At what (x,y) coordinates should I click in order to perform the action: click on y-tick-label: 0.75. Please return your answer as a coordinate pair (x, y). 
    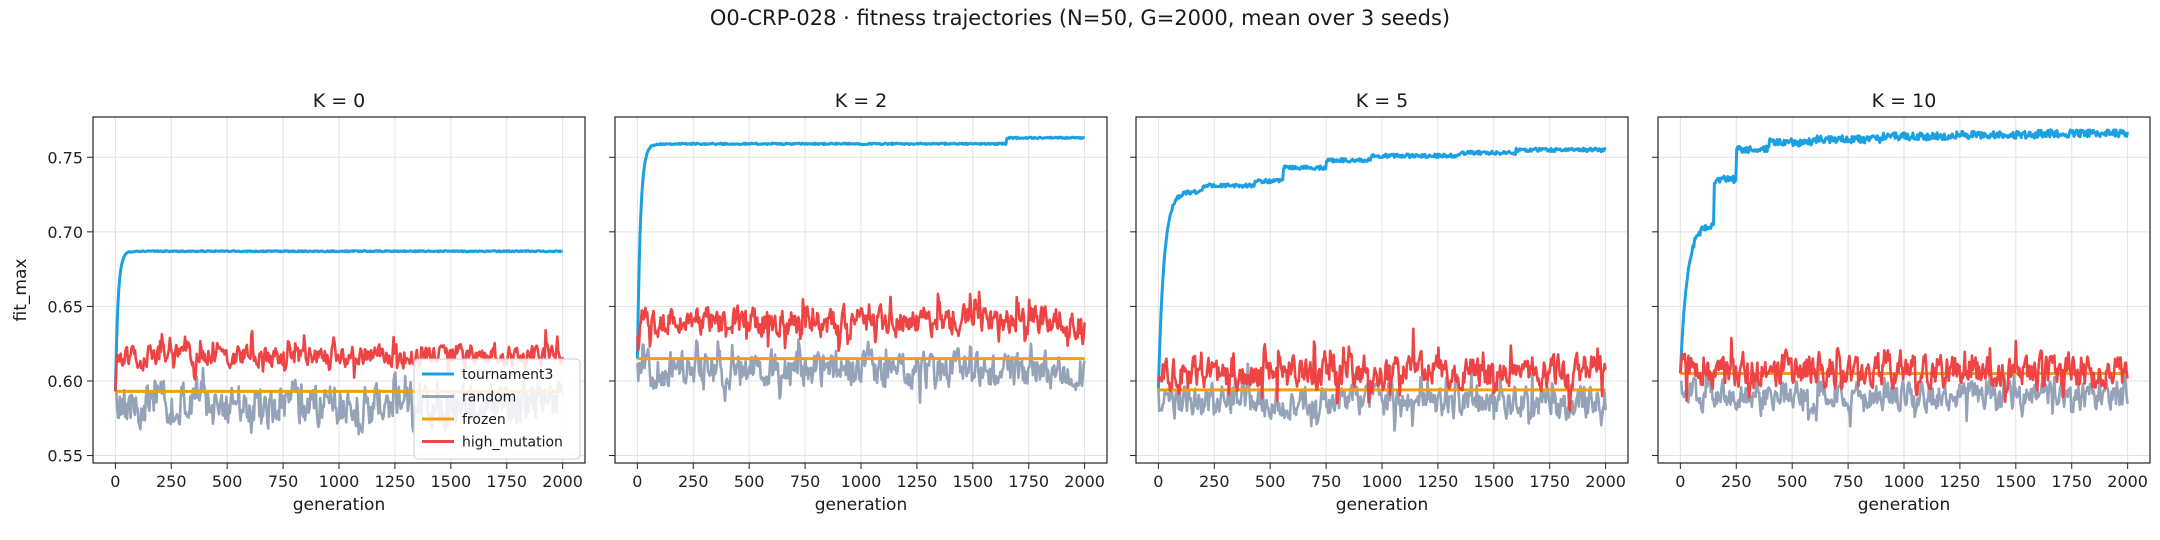
    Looking at the image, I should click on (65, 157).